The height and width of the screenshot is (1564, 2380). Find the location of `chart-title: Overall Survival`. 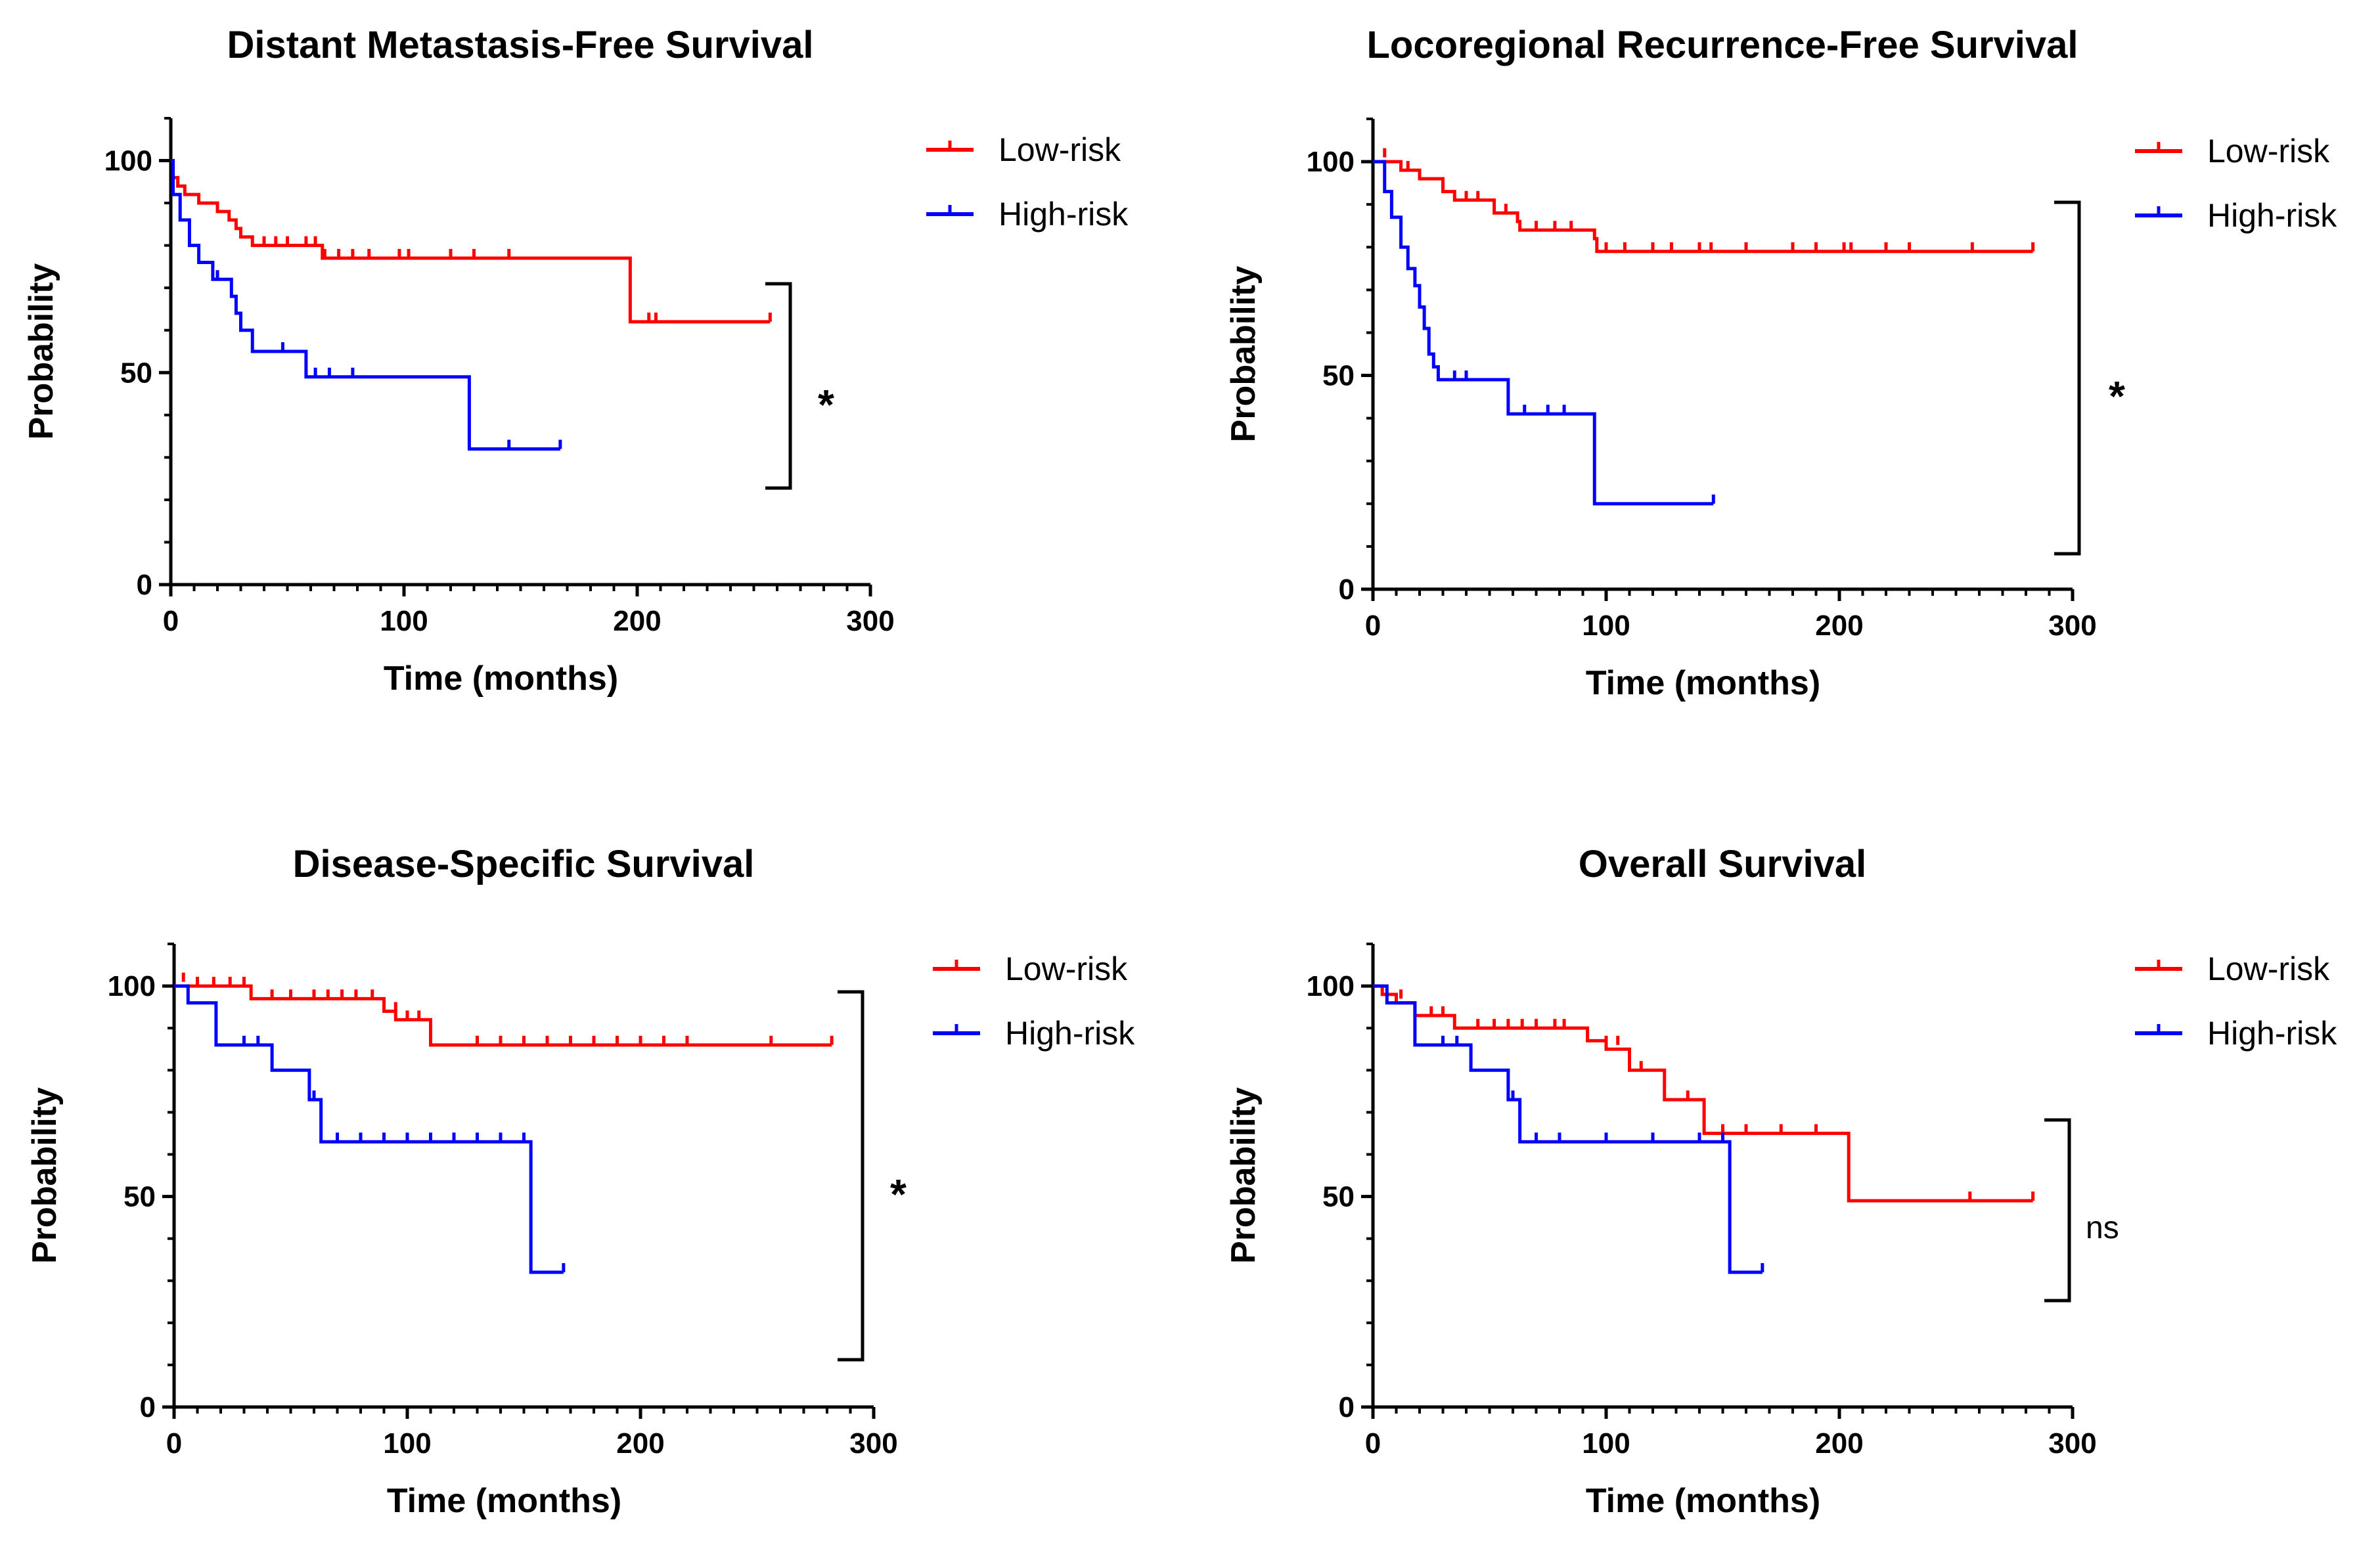

chart-title: Overall Survival is located at coordinates (1722, 864).